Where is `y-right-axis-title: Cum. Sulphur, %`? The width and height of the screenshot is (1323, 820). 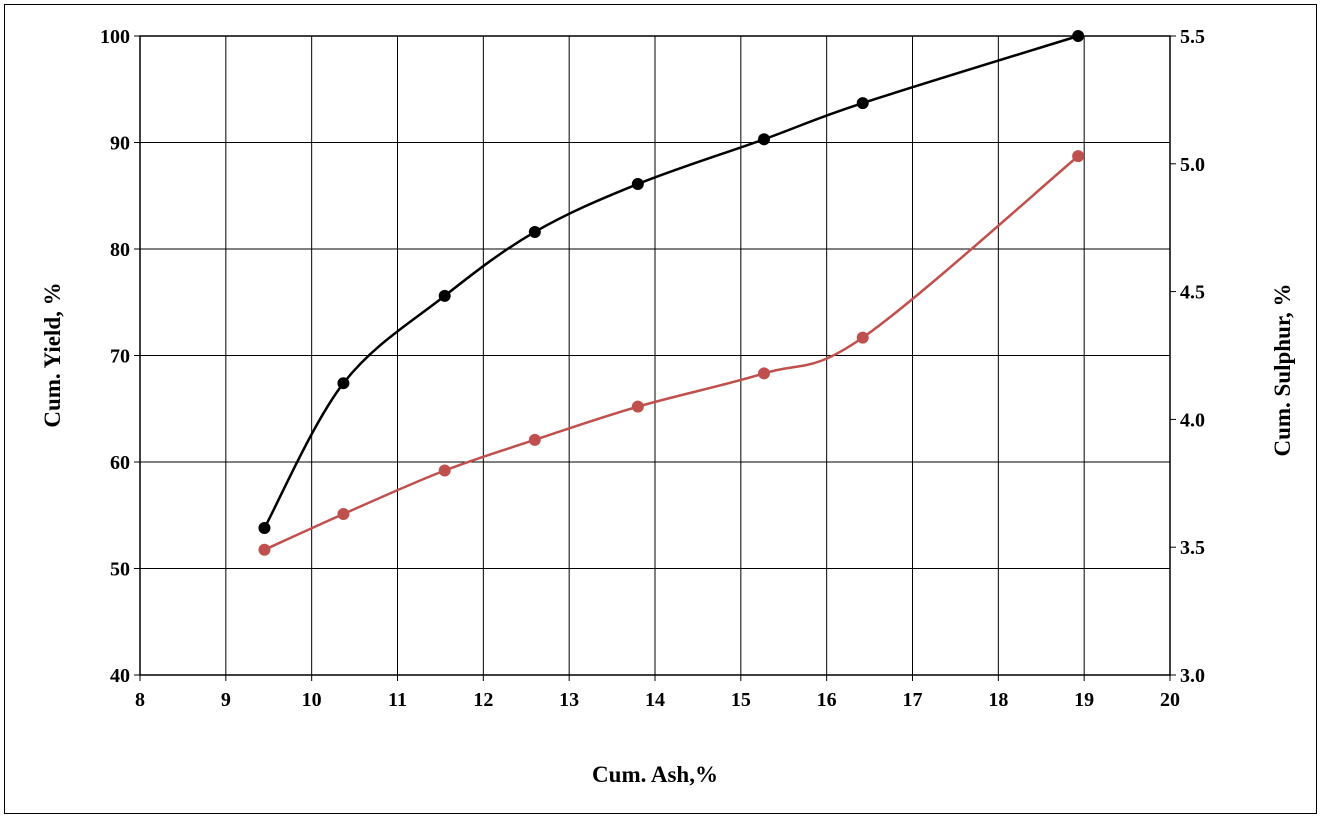 y-right-axis-title: Cum. Sulphur, % is located at coordinates (1282, 369).